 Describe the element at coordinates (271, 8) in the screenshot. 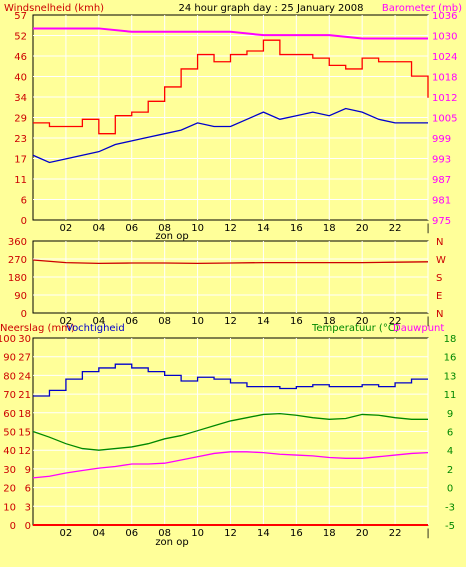

I see `graph-day-title: 24 hour graph day : 25 January 2008` at that location.